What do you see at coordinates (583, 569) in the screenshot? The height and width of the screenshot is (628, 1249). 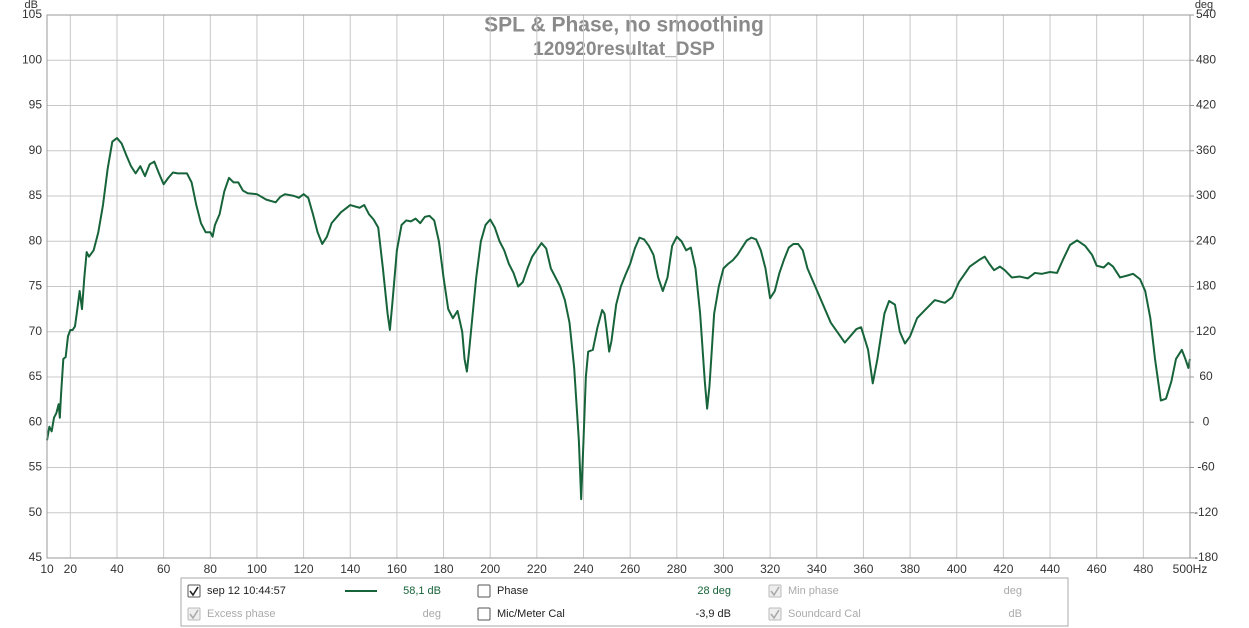 I see `x-tick-label: 240` at bounding box center [583, 569].